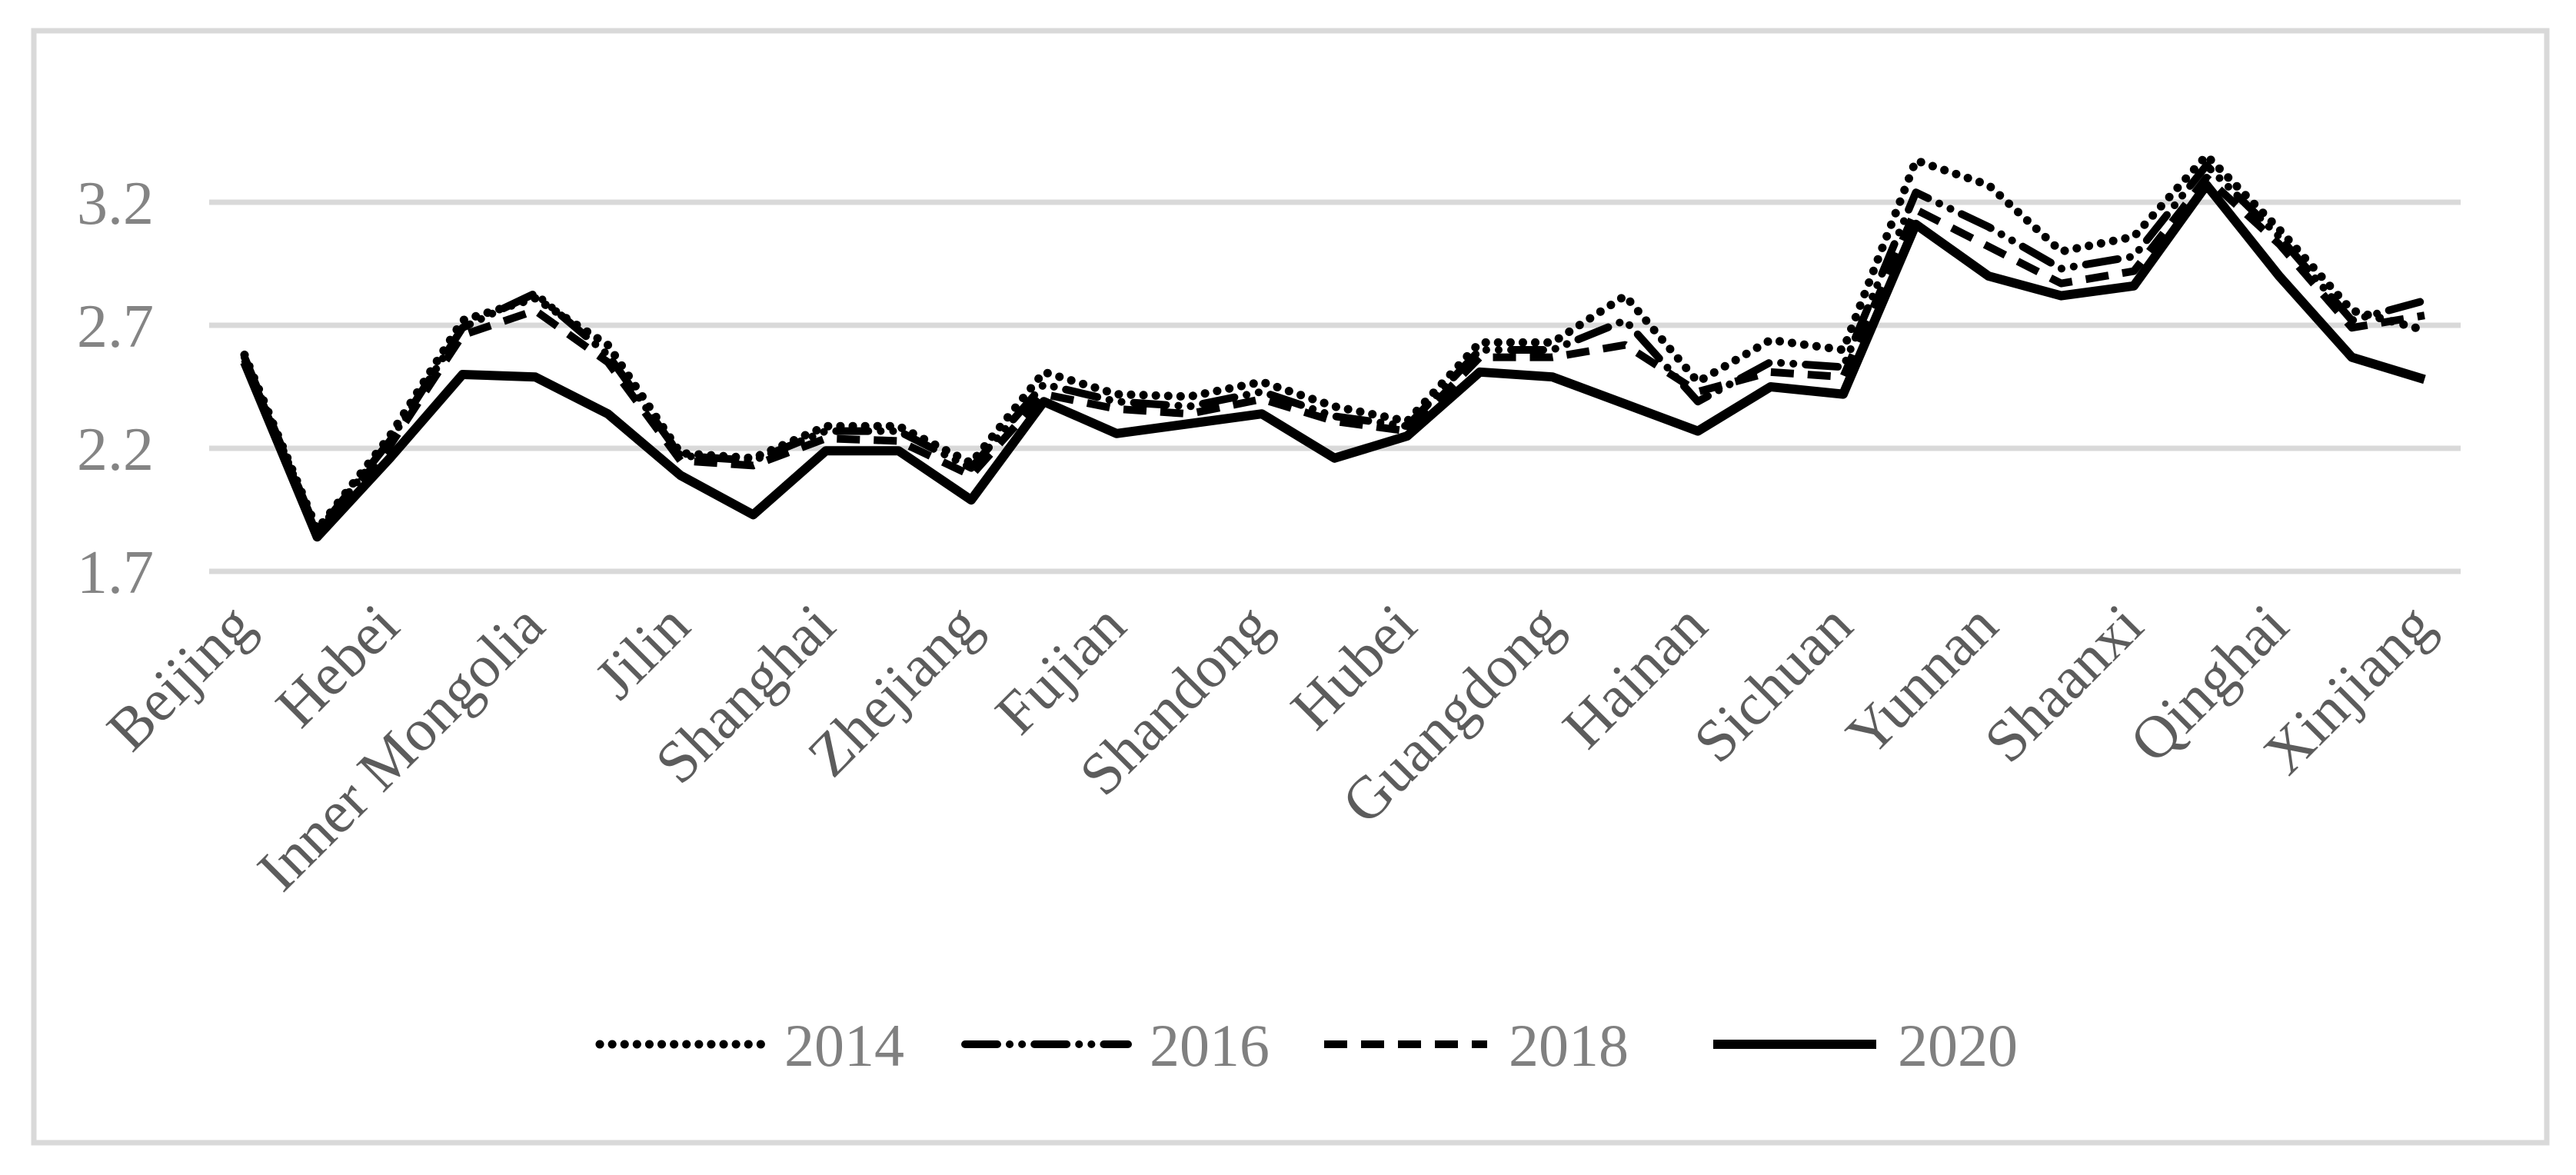  I want to click on x-tick-label-sichuan: Sichuan, so click(1773, 683).